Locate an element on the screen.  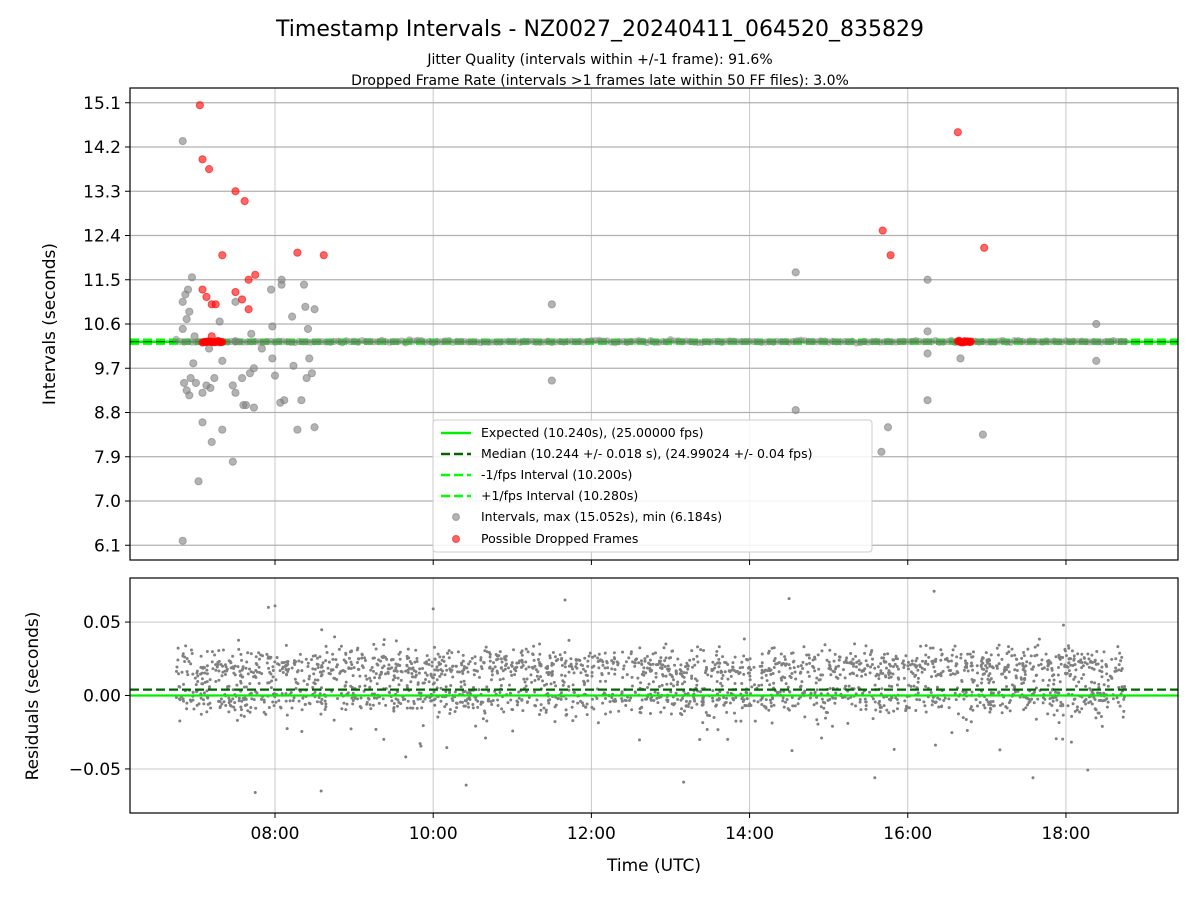
residuals-reference-lines is located at coordinates (654, 692).